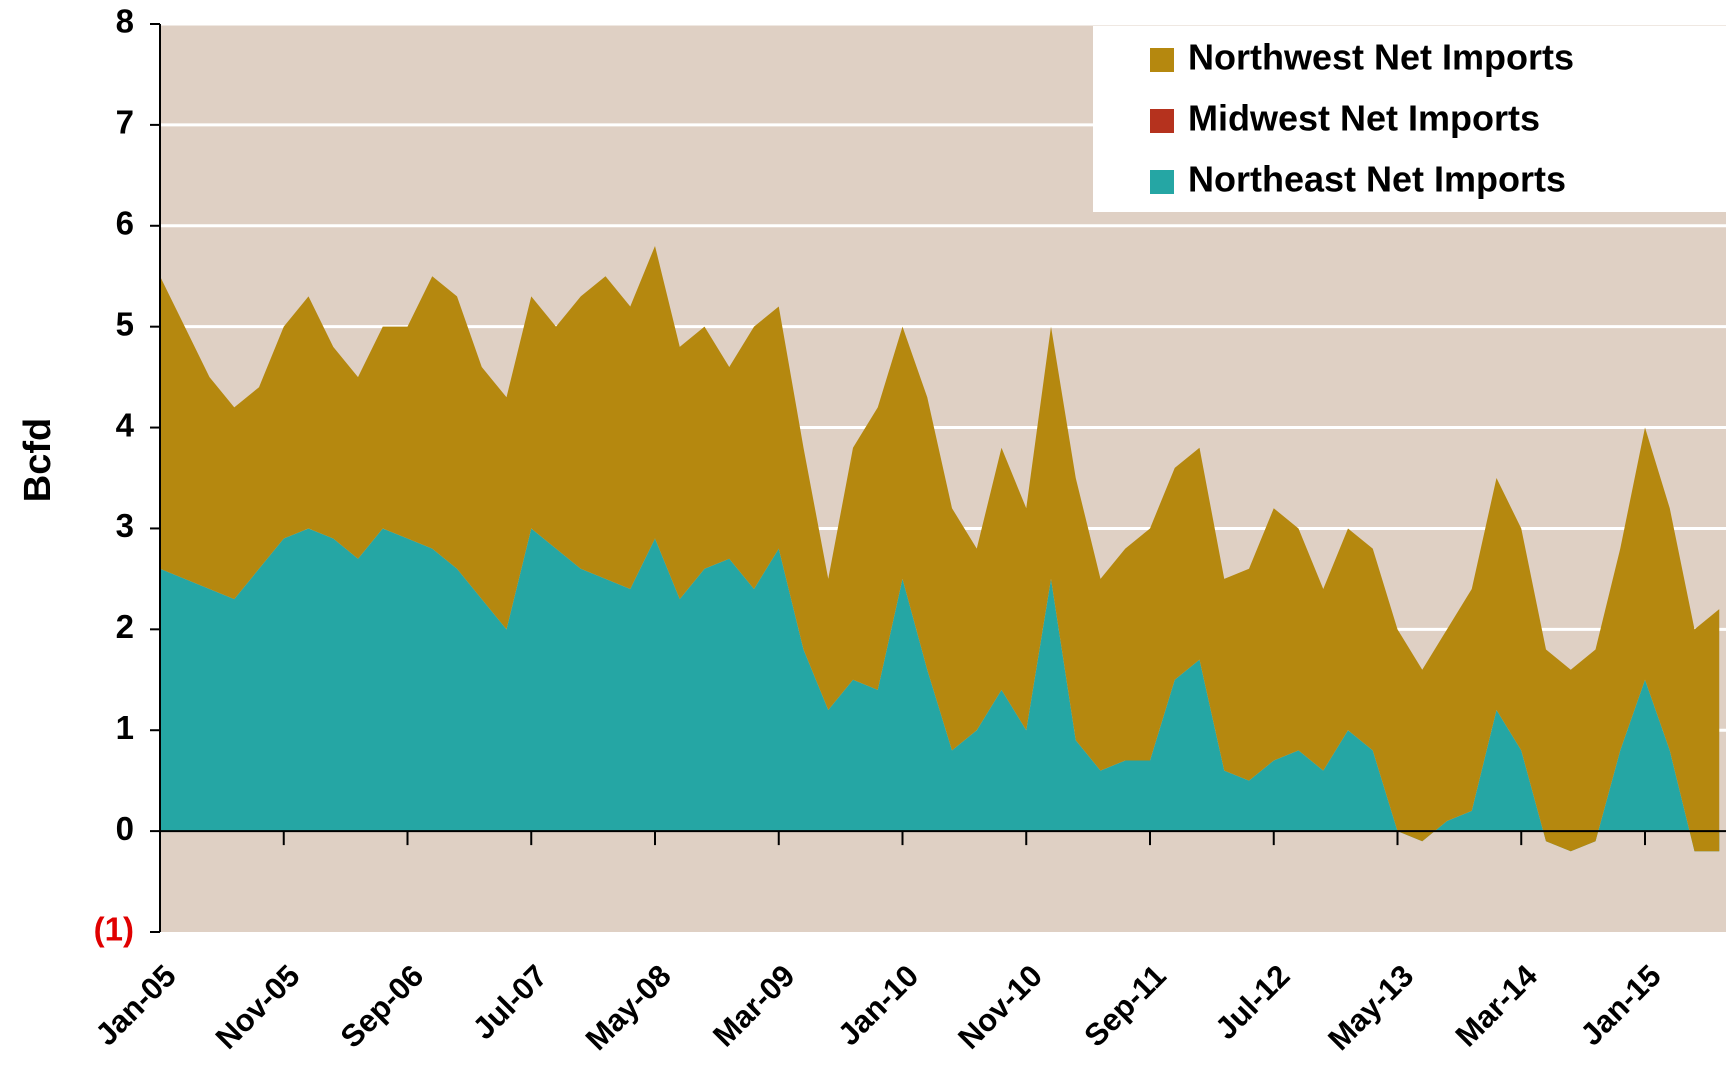 This screenshot has height=1086, width=1726. What do you see at coordinates (1377, 179) in the screenshot?
I see `legend-label: Northeast Net Imports` at bounding box center [1377, 179].